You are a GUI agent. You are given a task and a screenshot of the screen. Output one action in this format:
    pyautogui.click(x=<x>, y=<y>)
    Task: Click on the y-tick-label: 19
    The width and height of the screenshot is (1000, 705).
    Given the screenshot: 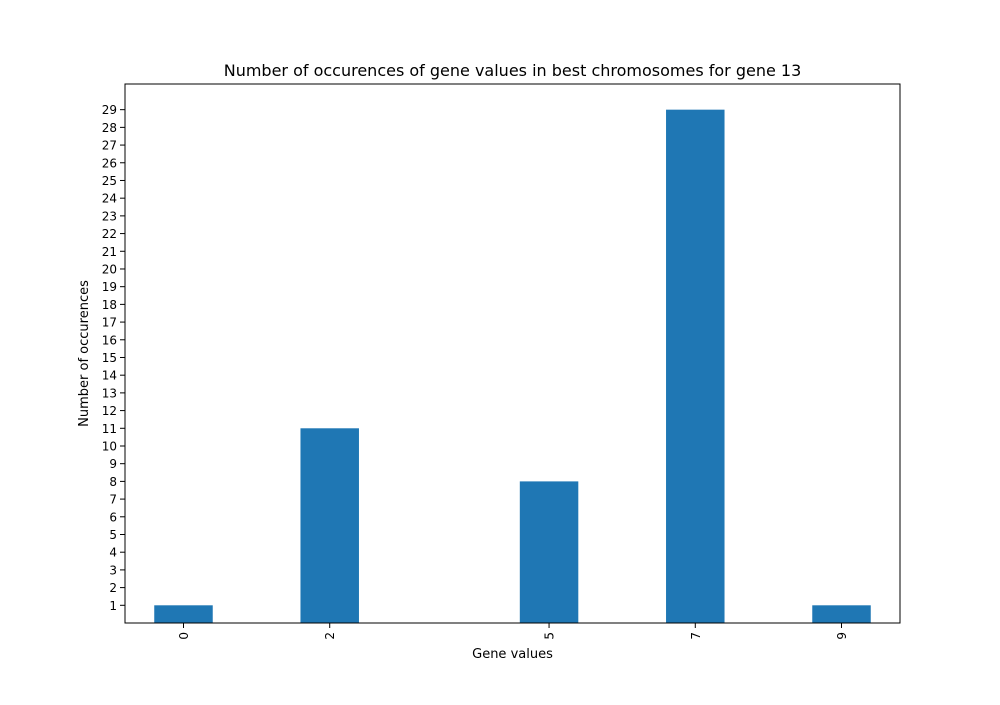 What is the action you would take?
    pyautogui.click(x=109, y=287)
    